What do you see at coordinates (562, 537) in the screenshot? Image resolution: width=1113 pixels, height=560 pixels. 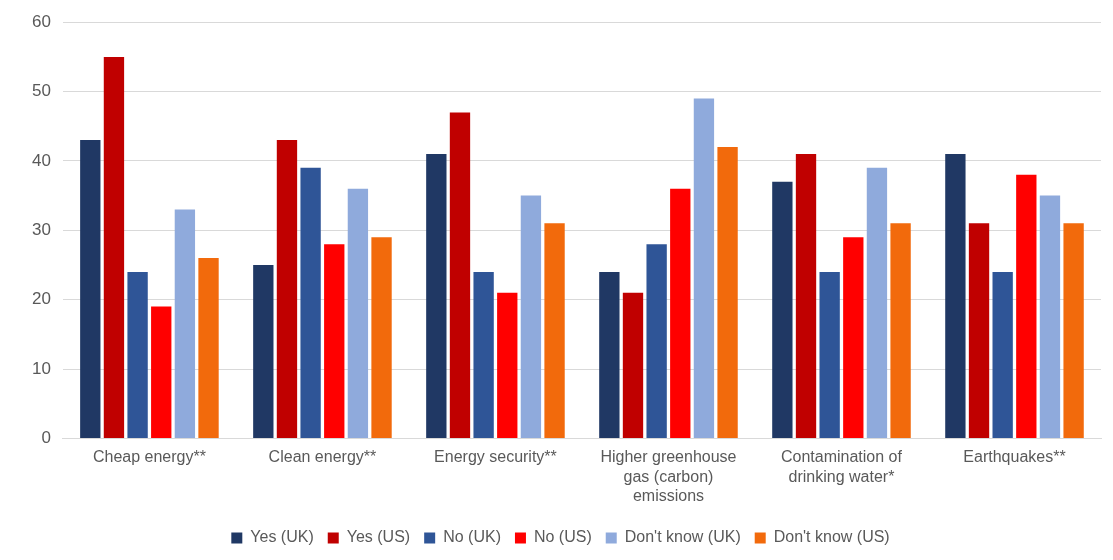 I see `legend-label: No (US)` at bounding box center [562, 537].